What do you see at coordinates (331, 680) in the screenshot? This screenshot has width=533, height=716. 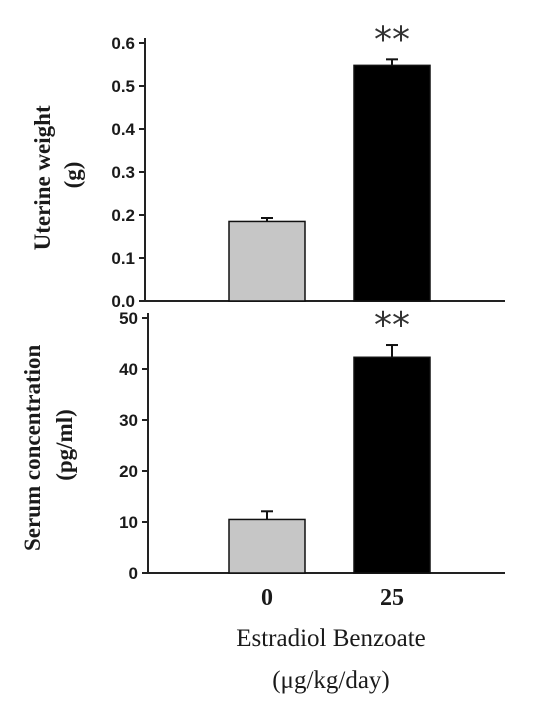 I see `x-axis-title-line-2: (μg/kg/day)` at bounding box center [331, 680].